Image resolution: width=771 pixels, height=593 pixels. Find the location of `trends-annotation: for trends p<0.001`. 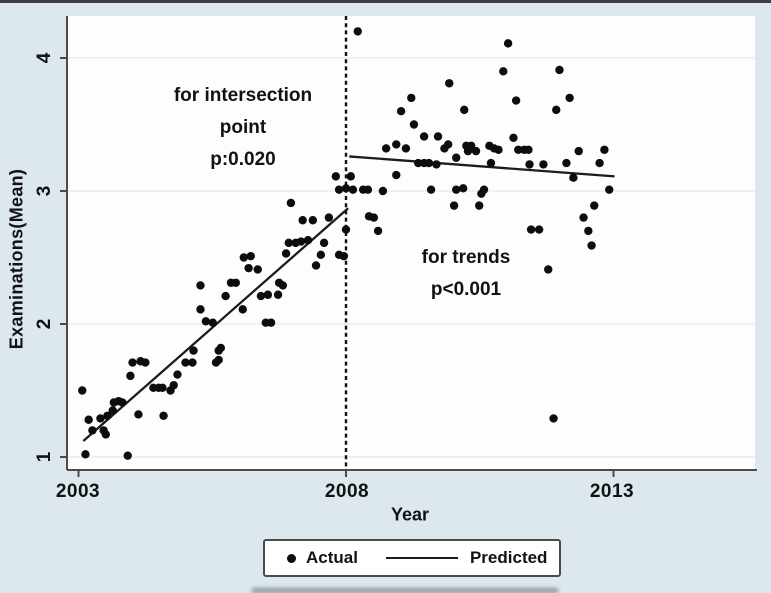

trends-annotation: for trends p<0.001 is located at coordinates (466, 274).